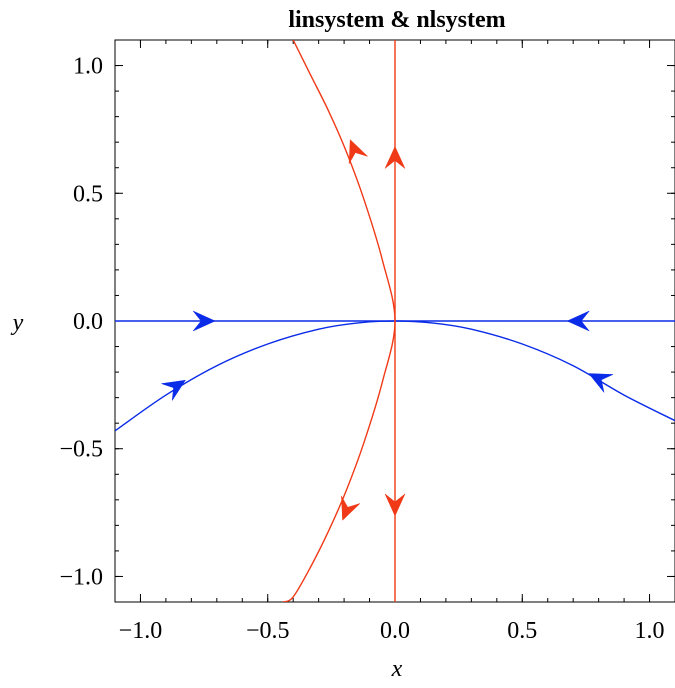 This screenshot has height=688, width=675. Describe the element at coordinates (268, 631) in the screenshot. I see `x-tick-label: −0.5` at that location.